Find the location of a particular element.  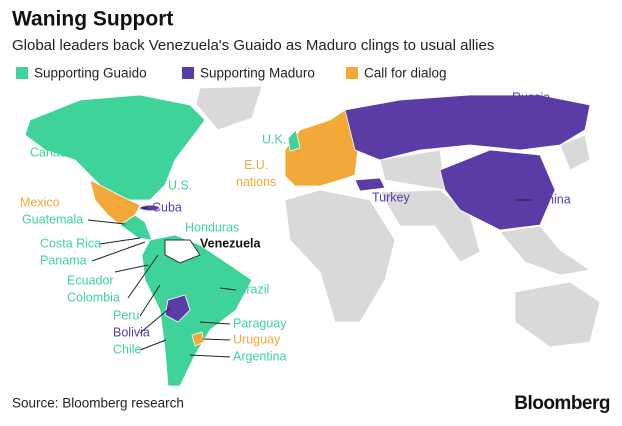

title: Waning Support is located at coordinates (92, 19).